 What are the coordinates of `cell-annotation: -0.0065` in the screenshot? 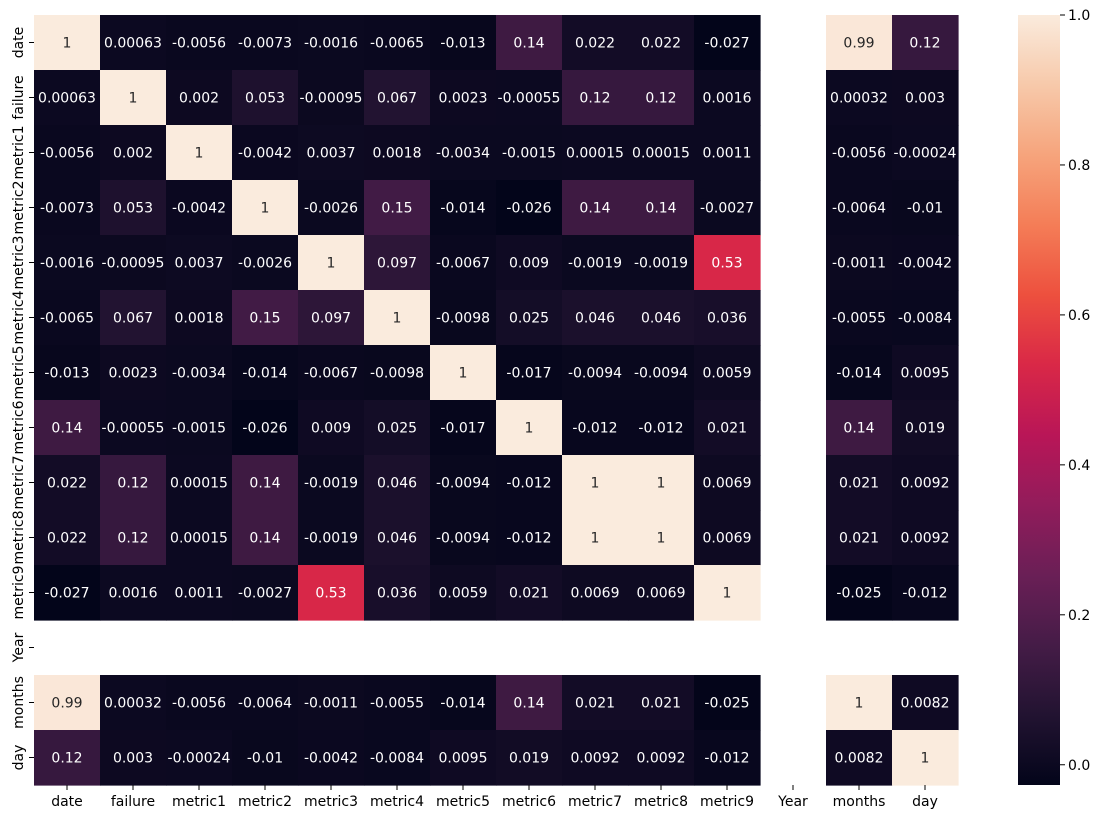 It's located at (397, 44).